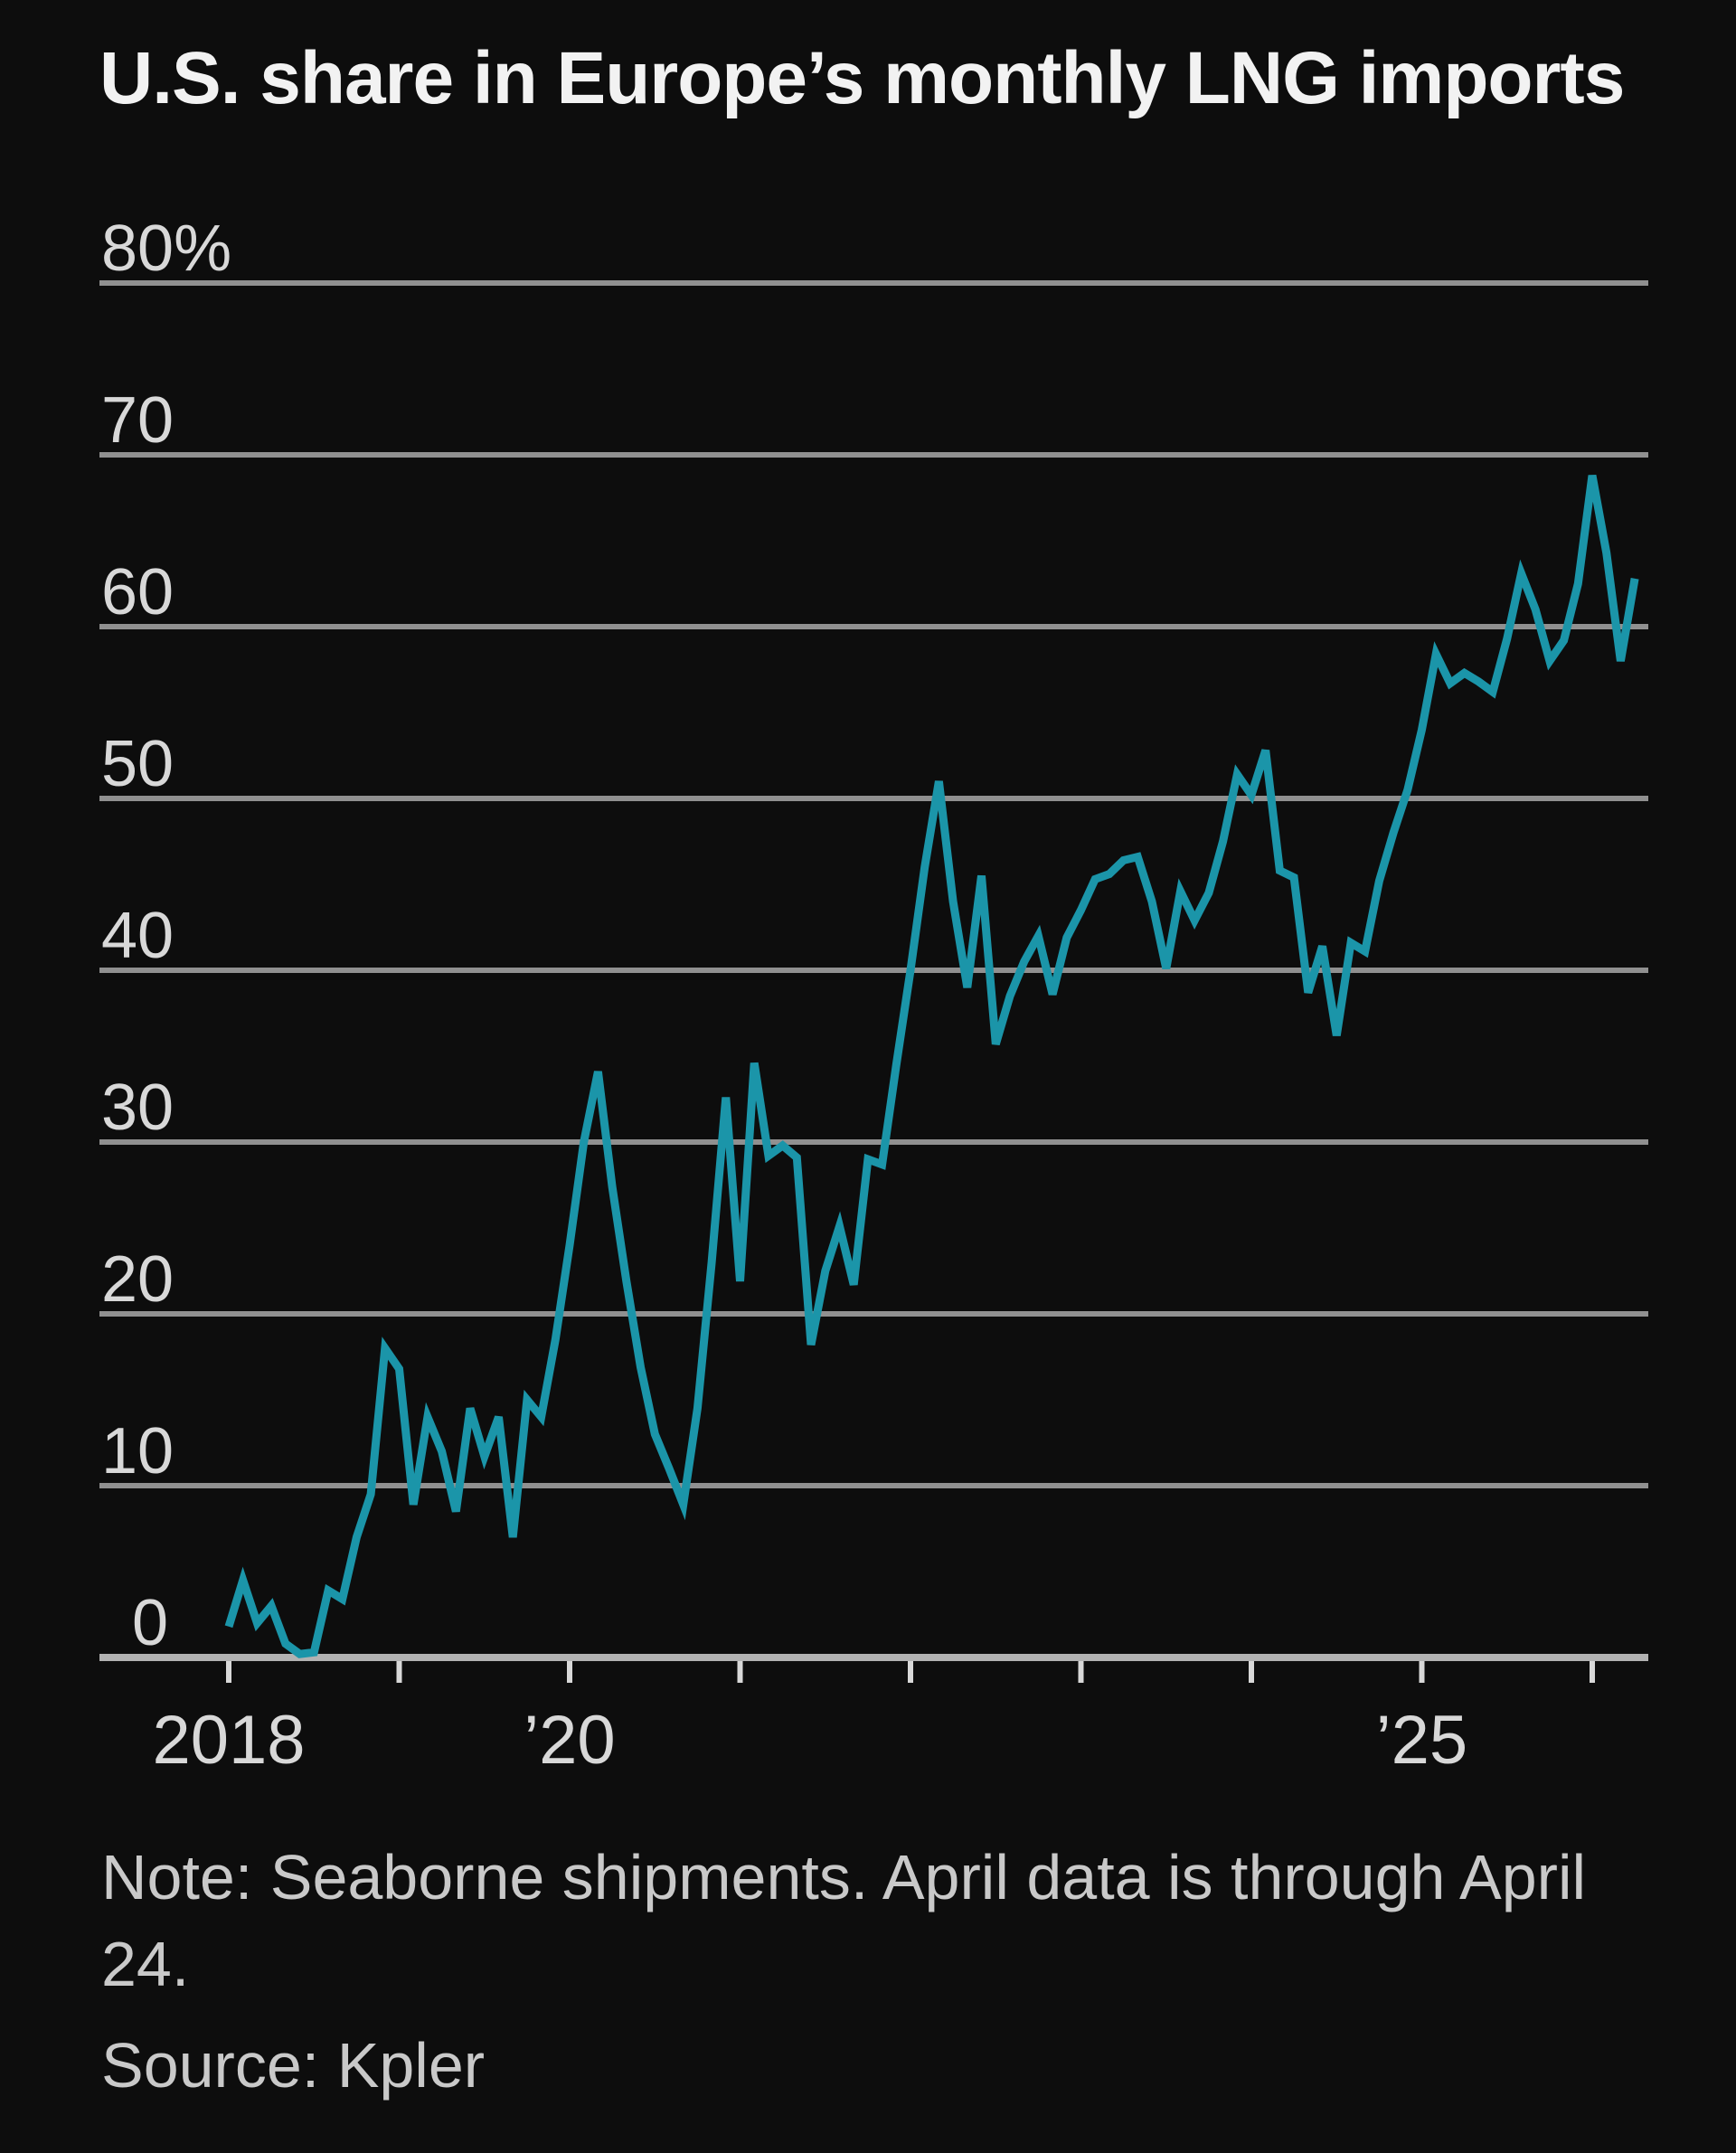 This screenshot has width=1736, height=2153. Describe the element at coordinates (145, 1964) in the screenshot. I see `chart-note-line-2: 24.` at that location.